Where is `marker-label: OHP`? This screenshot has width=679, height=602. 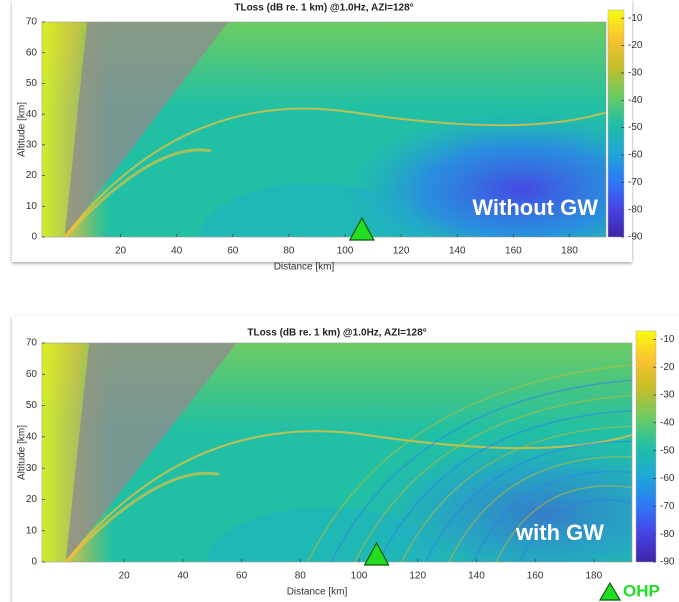
marker-label: OHP is located at coordinates (641, 590).